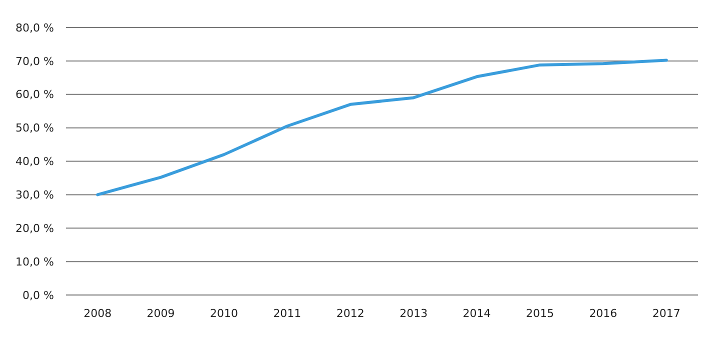 Image resolution: width=720 pixels, height=341 pixels. What do you see at coordinates (603, 313) in the screenshot?
I see `x-tick-label: 2016` at bounding box center [603, 313].